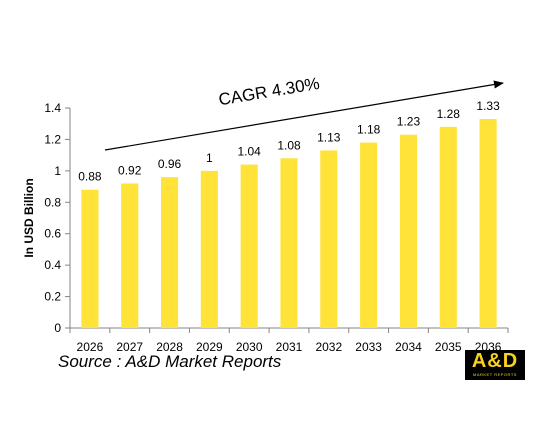 Image resolution: width=546 pixels, height=426 pixels. Describe the element at coordinates (90, 347) in the screenshot. I see `x-tick-label: 2026` at that location.